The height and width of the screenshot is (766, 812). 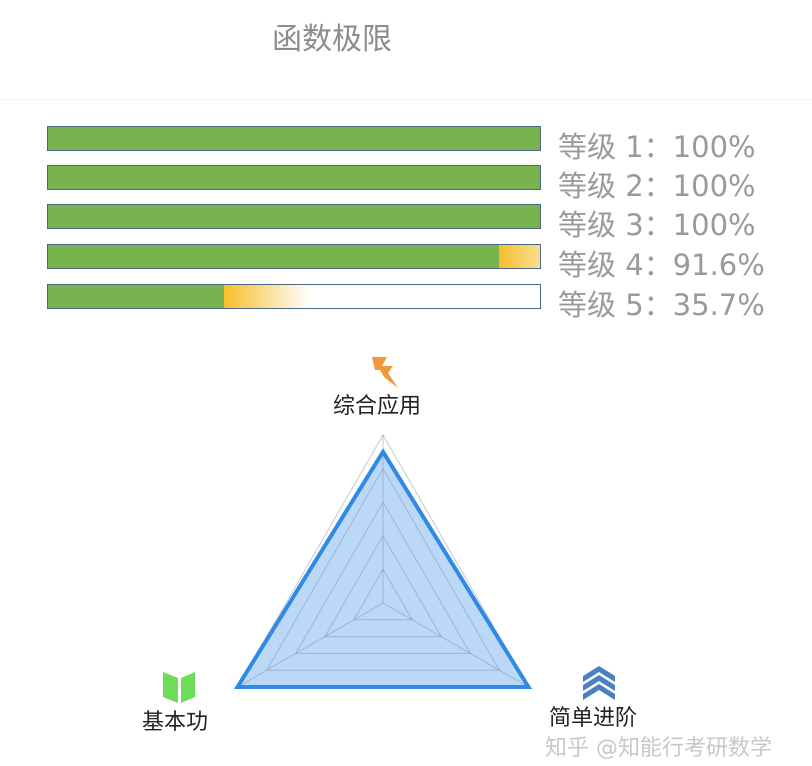 I want to click on level-label: 等级 4：91.6%, so click(x=661, y=265).